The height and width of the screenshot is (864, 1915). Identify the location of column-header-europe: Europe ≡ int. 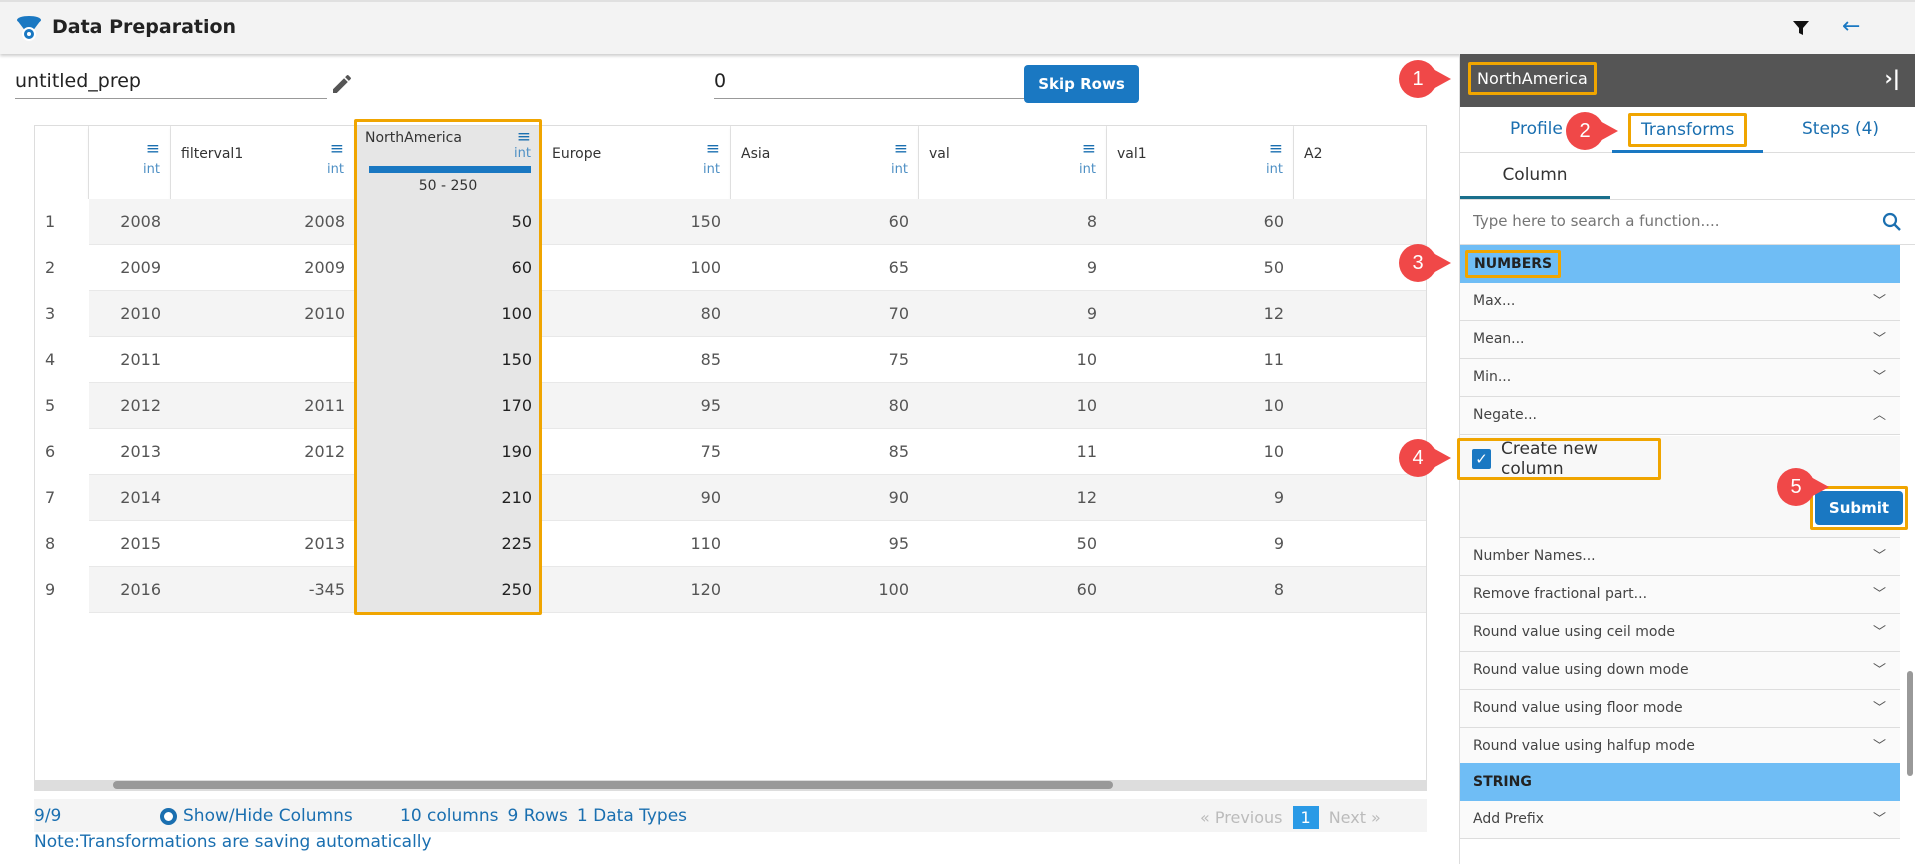
(636, 162).